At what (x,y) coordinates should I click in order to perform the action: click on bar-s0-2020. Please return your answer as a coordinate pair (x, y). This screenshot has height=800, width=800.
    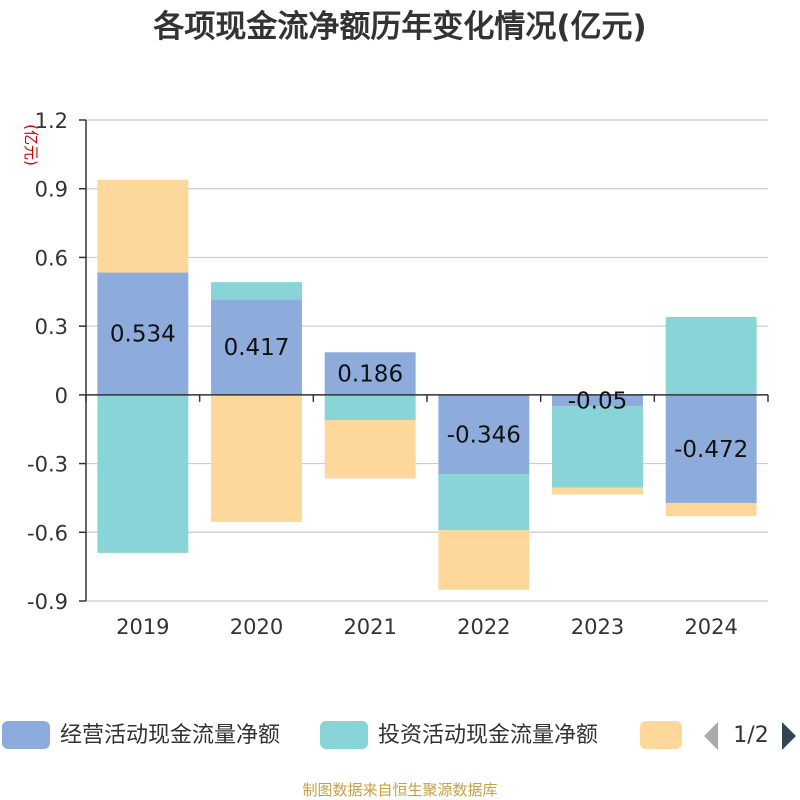
    Looking at the image, I should click on (256, 347).